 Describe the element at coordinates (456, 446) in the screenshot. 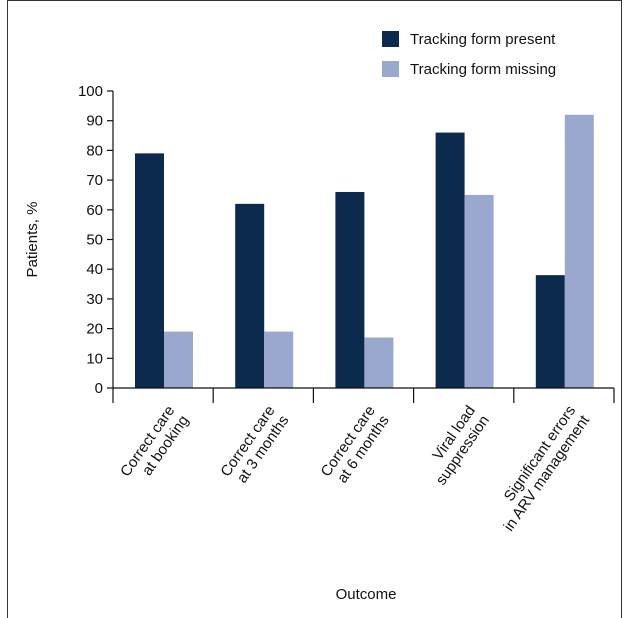

I see `x-tick-label-4: Viral loadsuppression` at that location.